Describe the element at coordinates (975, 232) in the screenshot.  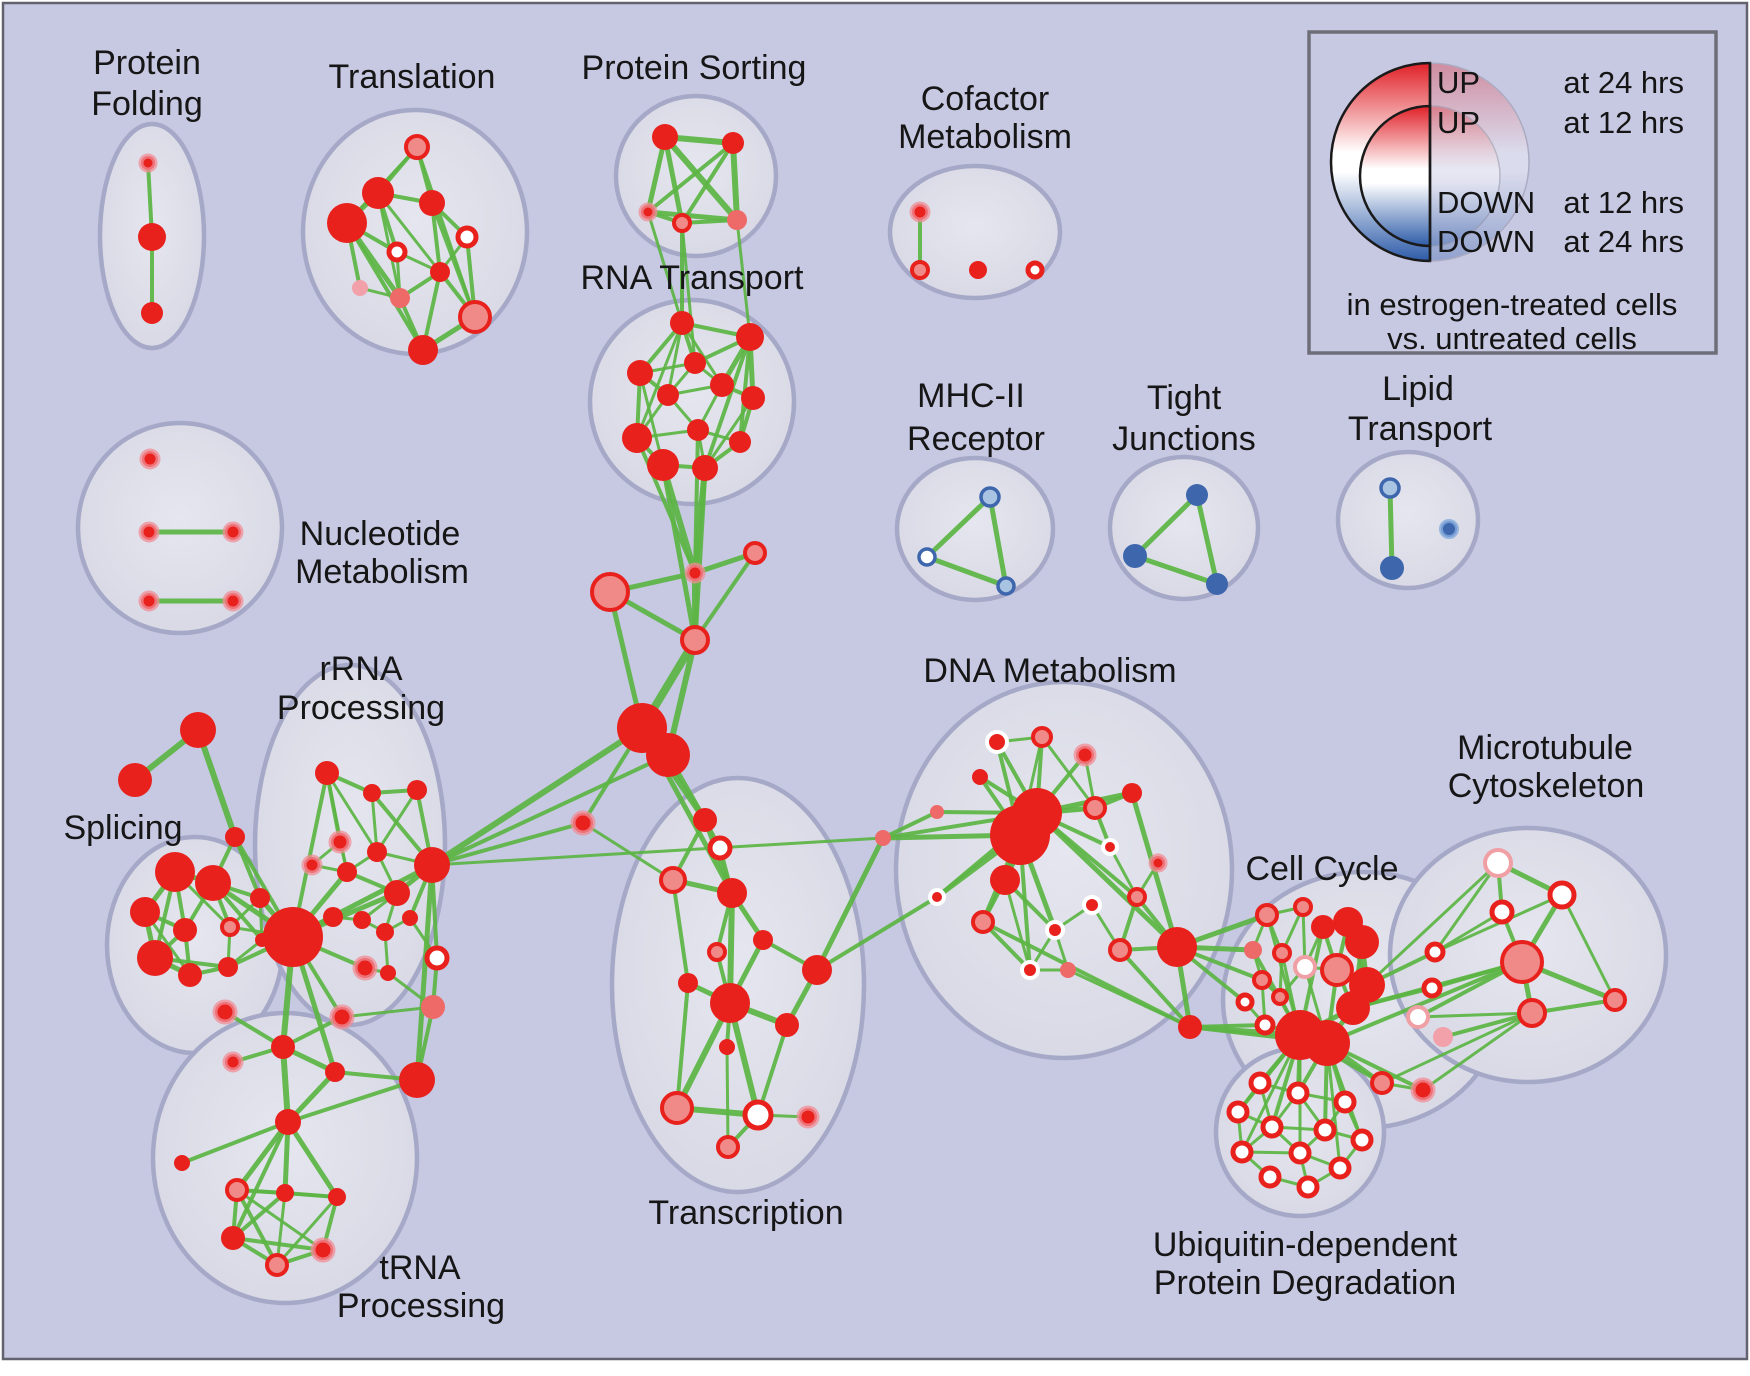
I see `cluster-cofactor-metabolism` at that location.